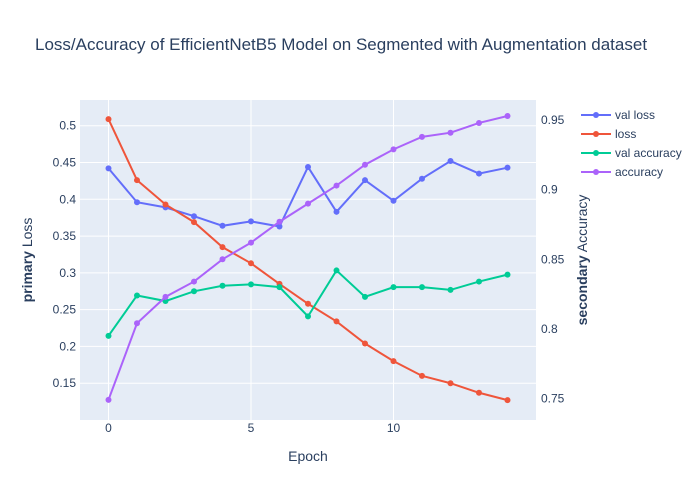 The height and width of the screenshot is (500, 700). I want to click on secondary-y-tick-label: 0.75, so click(553, 398).